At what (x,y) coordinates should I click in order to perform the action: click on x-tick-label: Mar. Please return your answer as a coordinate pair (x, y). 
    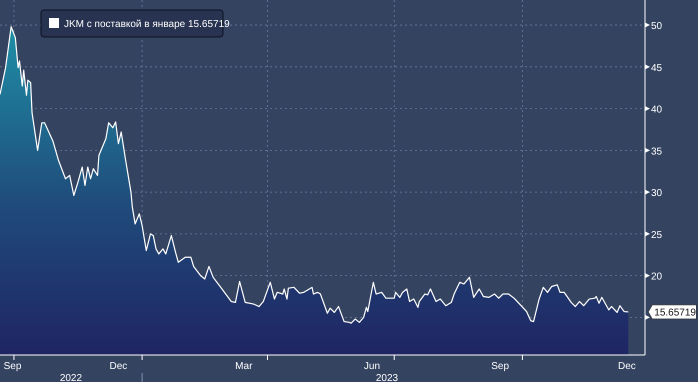
    Looking at the image, I should click on (244, 366).